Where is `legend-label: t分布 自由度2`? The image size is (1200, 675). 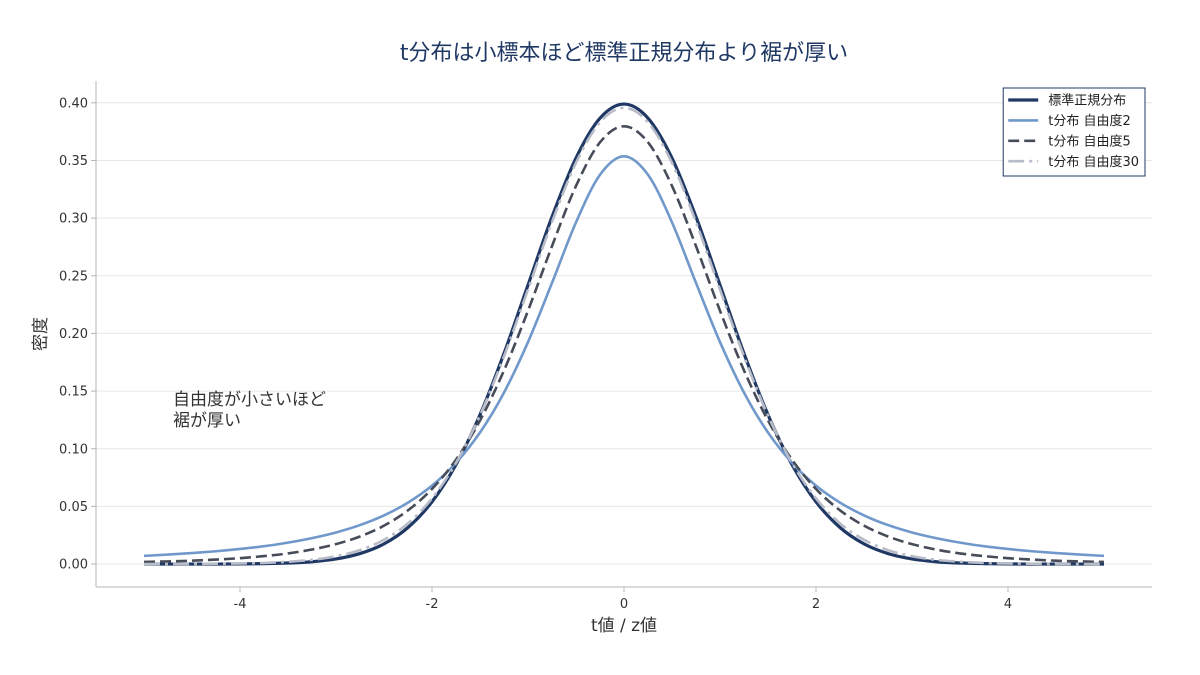 legend-label: t分布 自由度2 is located at coordinates (1089, 121).